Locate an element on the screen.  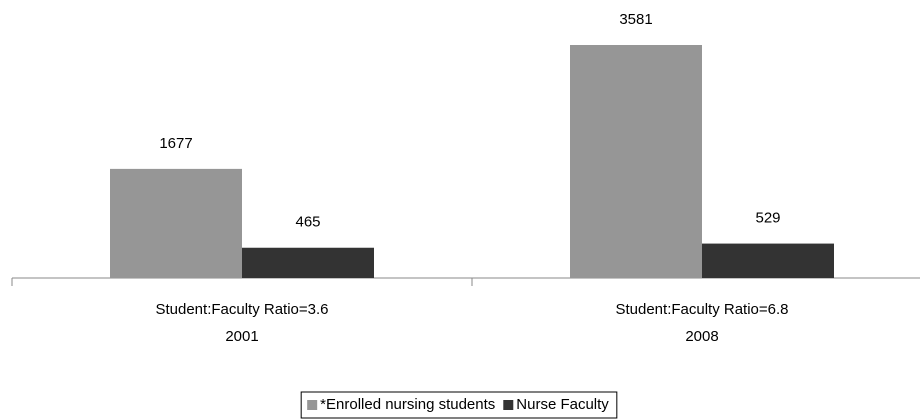
data-label: 465 is located at coordinates (307, 222).